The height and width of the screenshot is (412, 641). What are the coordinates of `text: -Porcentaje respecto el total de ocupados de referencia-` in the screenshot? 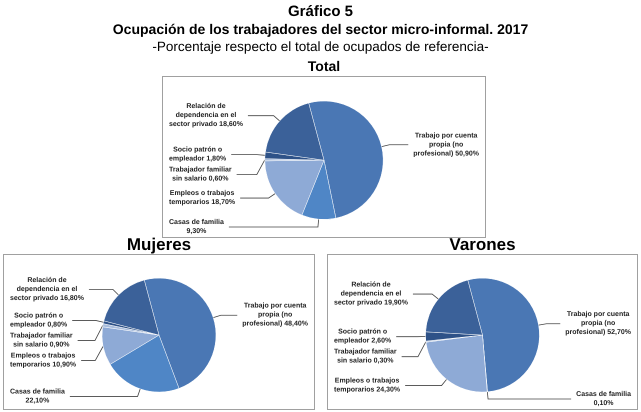 It's located at (320, 46).